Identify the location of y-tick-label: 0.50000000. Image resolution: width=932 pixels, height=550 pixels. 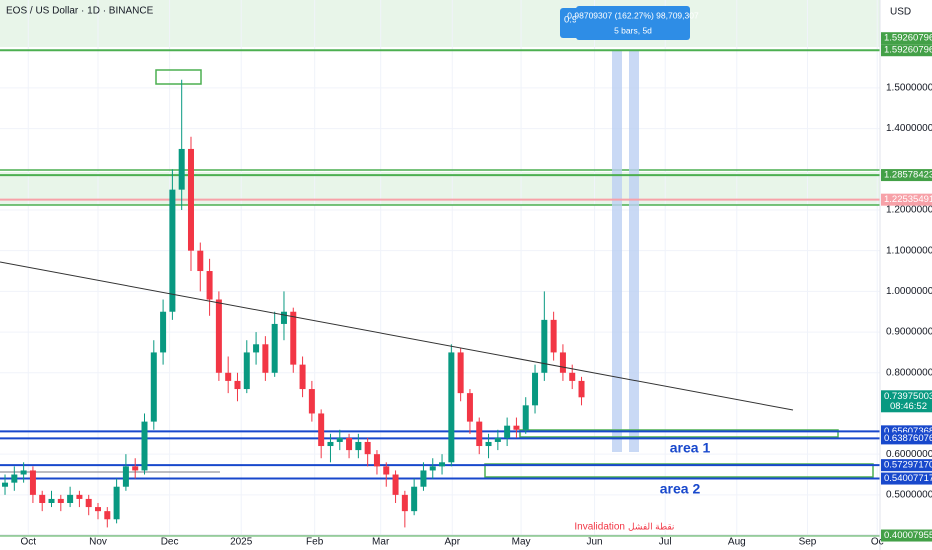
(909, 495).